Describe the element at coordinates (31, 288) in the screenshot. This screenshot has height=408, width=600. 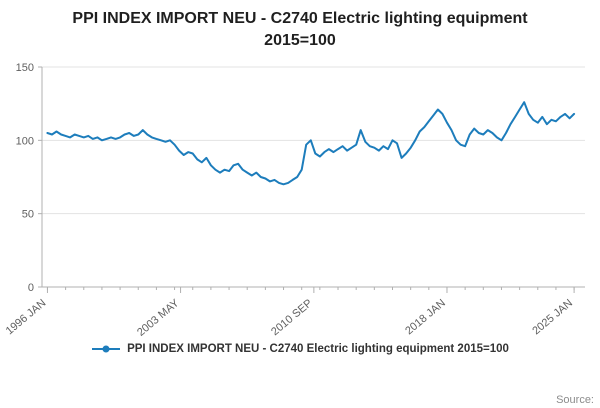
I see `svg-text: 0` at that location.